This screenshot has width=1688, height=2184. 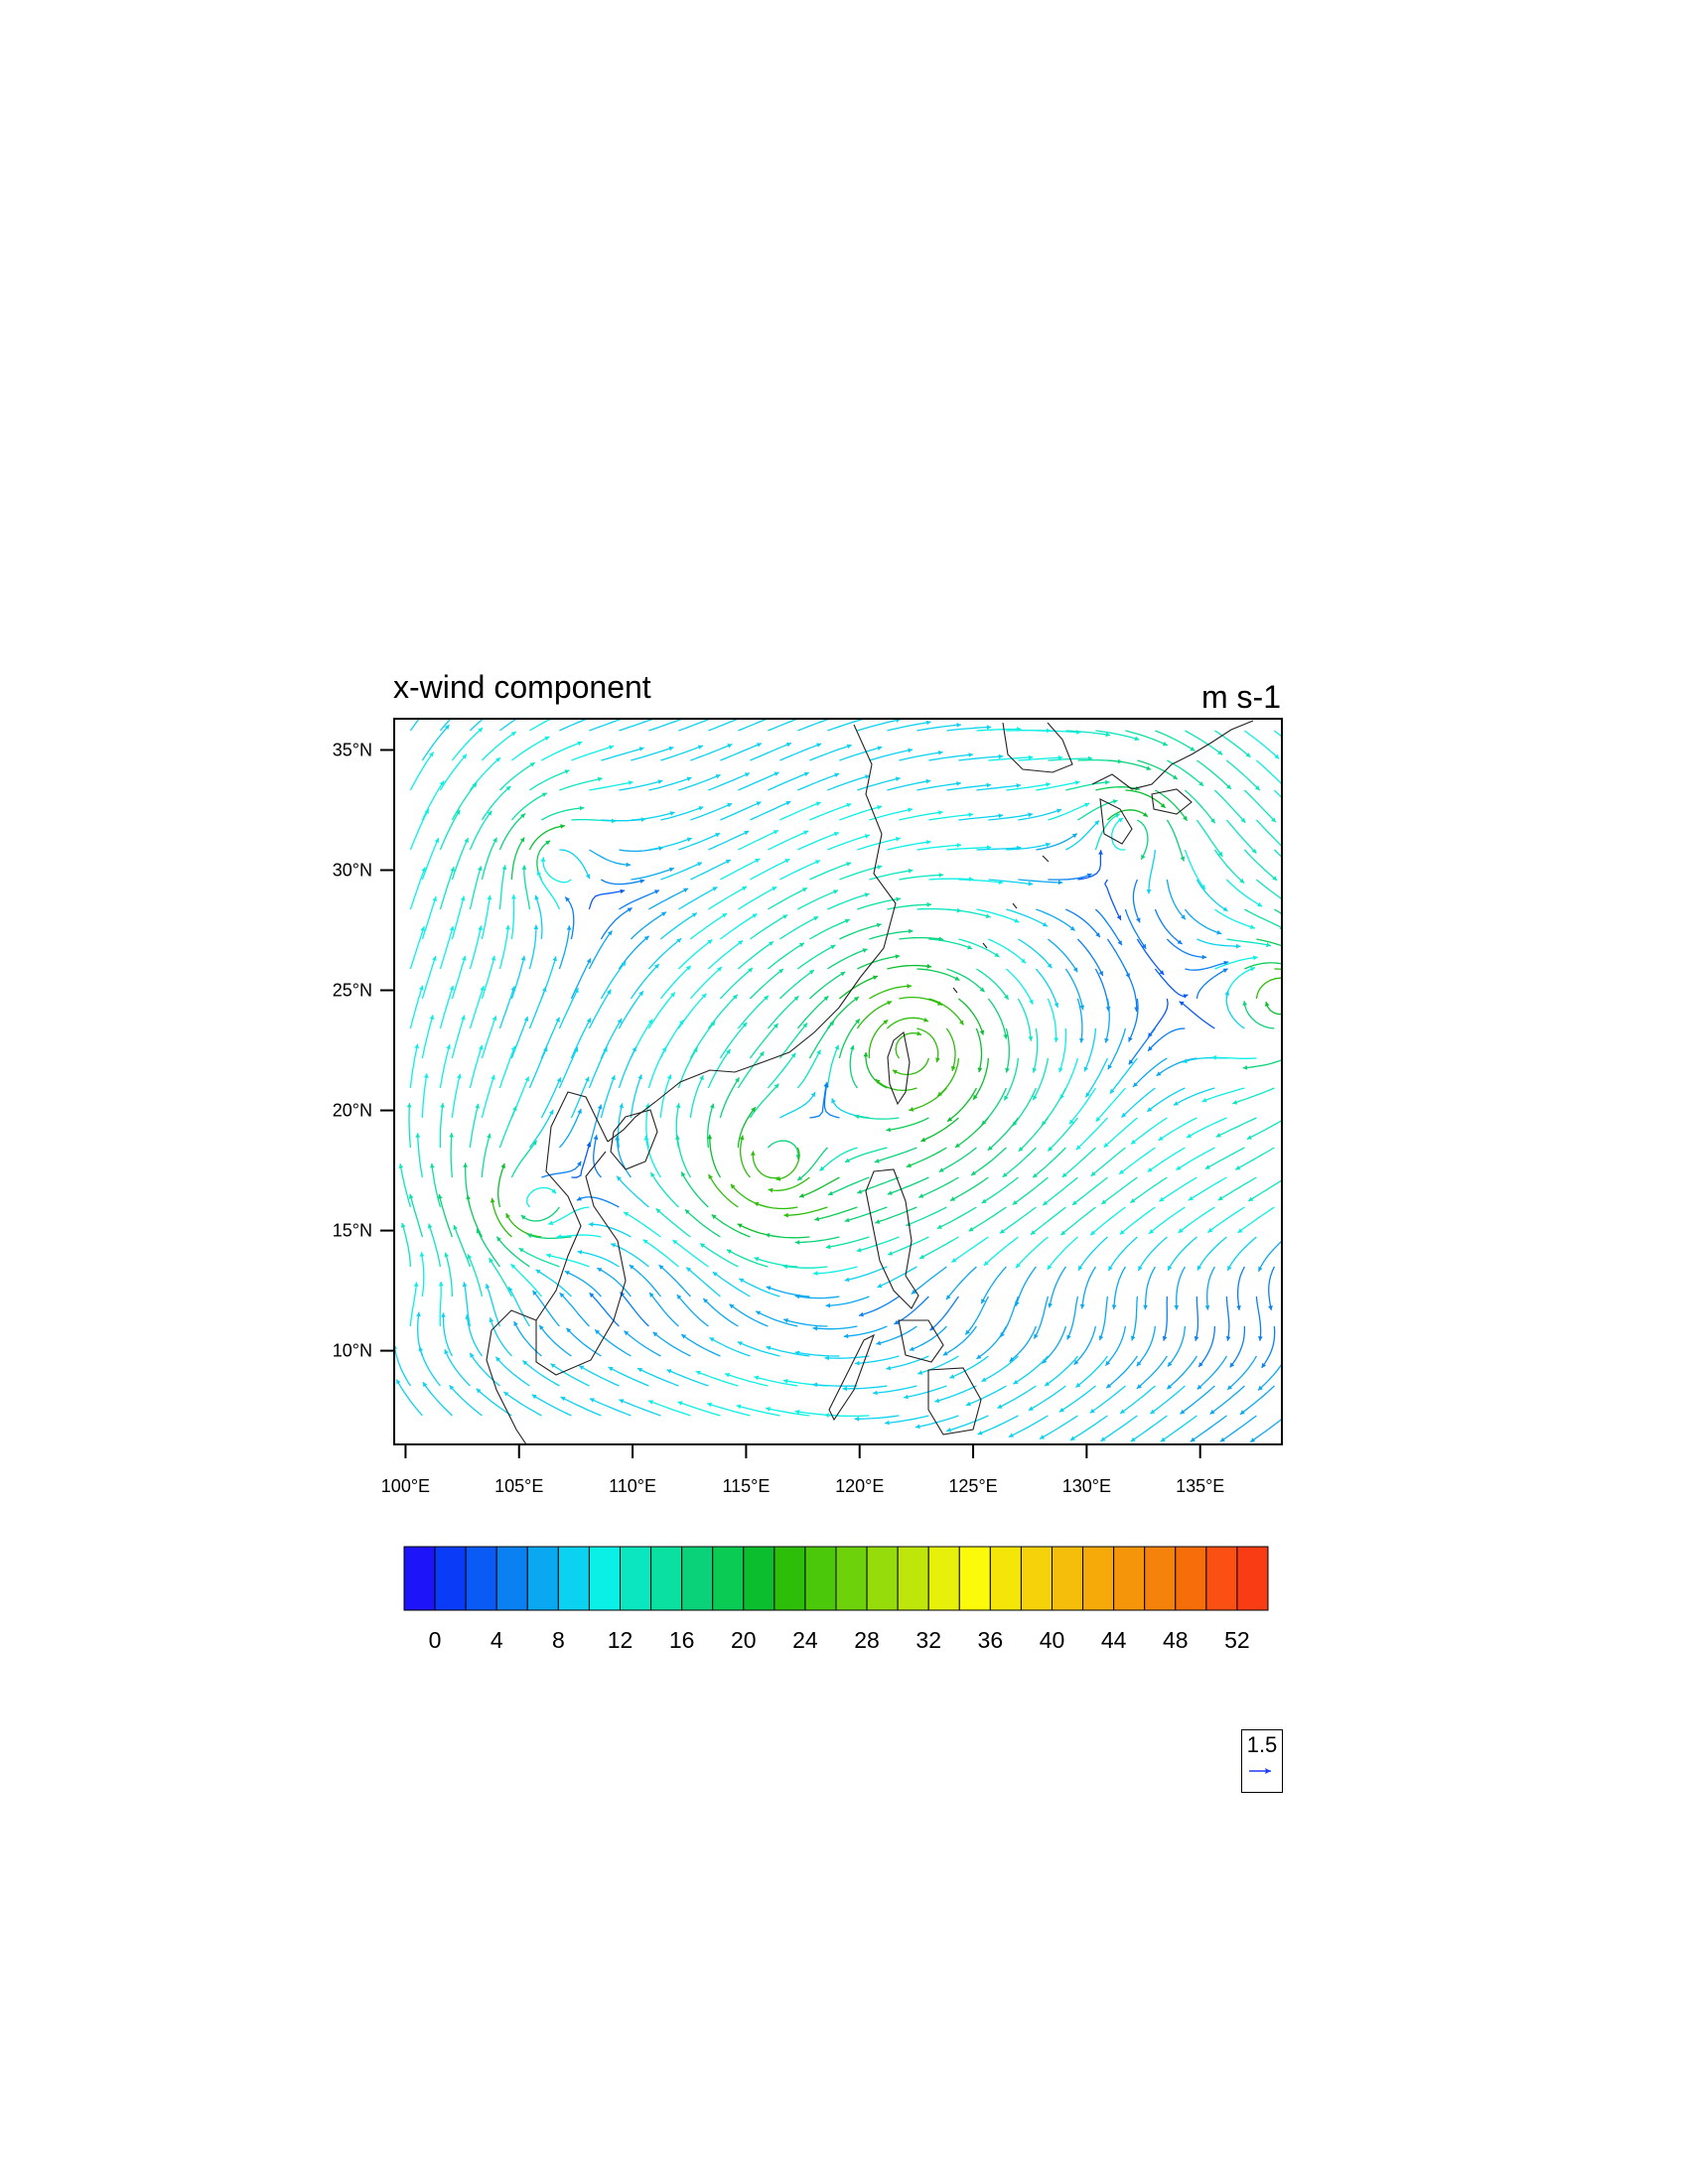 What do you see at coordinates (1237, 1640) in the screenshot?
I see `colorbar-label: 52` at bounding box center [1237, 1640].